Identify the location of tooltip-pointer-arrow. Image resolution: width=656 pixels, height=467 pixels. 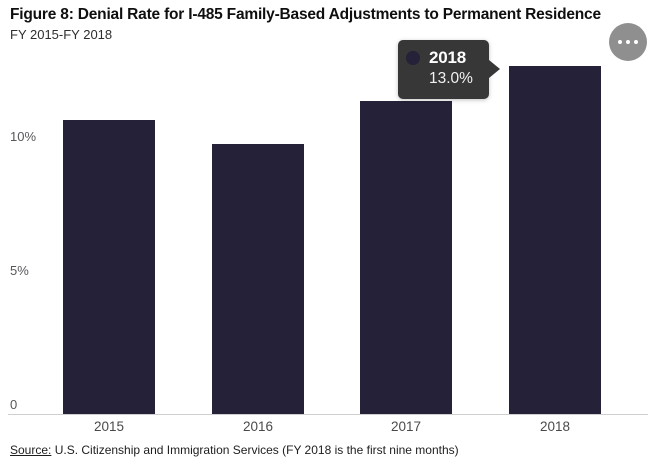
(494, 69).